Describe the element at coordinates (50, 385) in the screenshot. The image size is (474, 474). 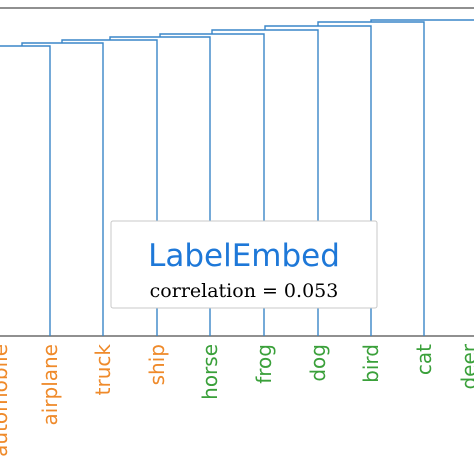
I see `leaf-label-airplane: airplane` at that location.